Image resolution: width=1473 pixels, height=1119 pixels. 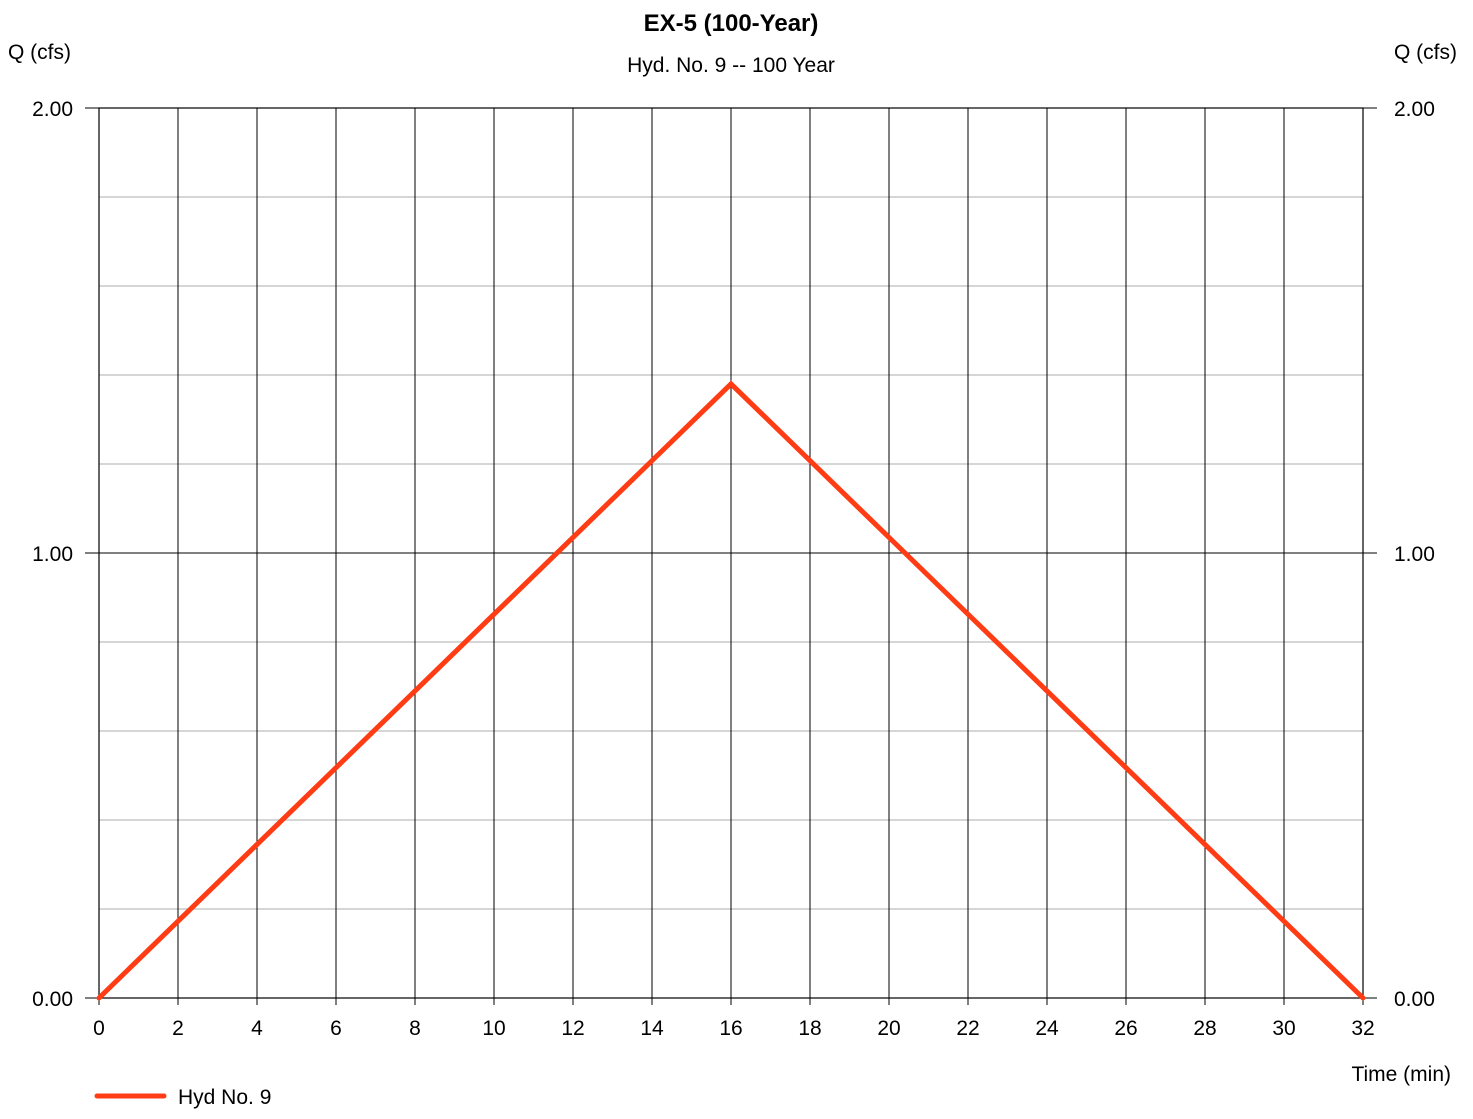 What do you see at coordinates (731, 65) in the screenshot?
I see `chart-subtitle: Hyd. No. 9 -- 100 Year` at bounding box center [731, 65].